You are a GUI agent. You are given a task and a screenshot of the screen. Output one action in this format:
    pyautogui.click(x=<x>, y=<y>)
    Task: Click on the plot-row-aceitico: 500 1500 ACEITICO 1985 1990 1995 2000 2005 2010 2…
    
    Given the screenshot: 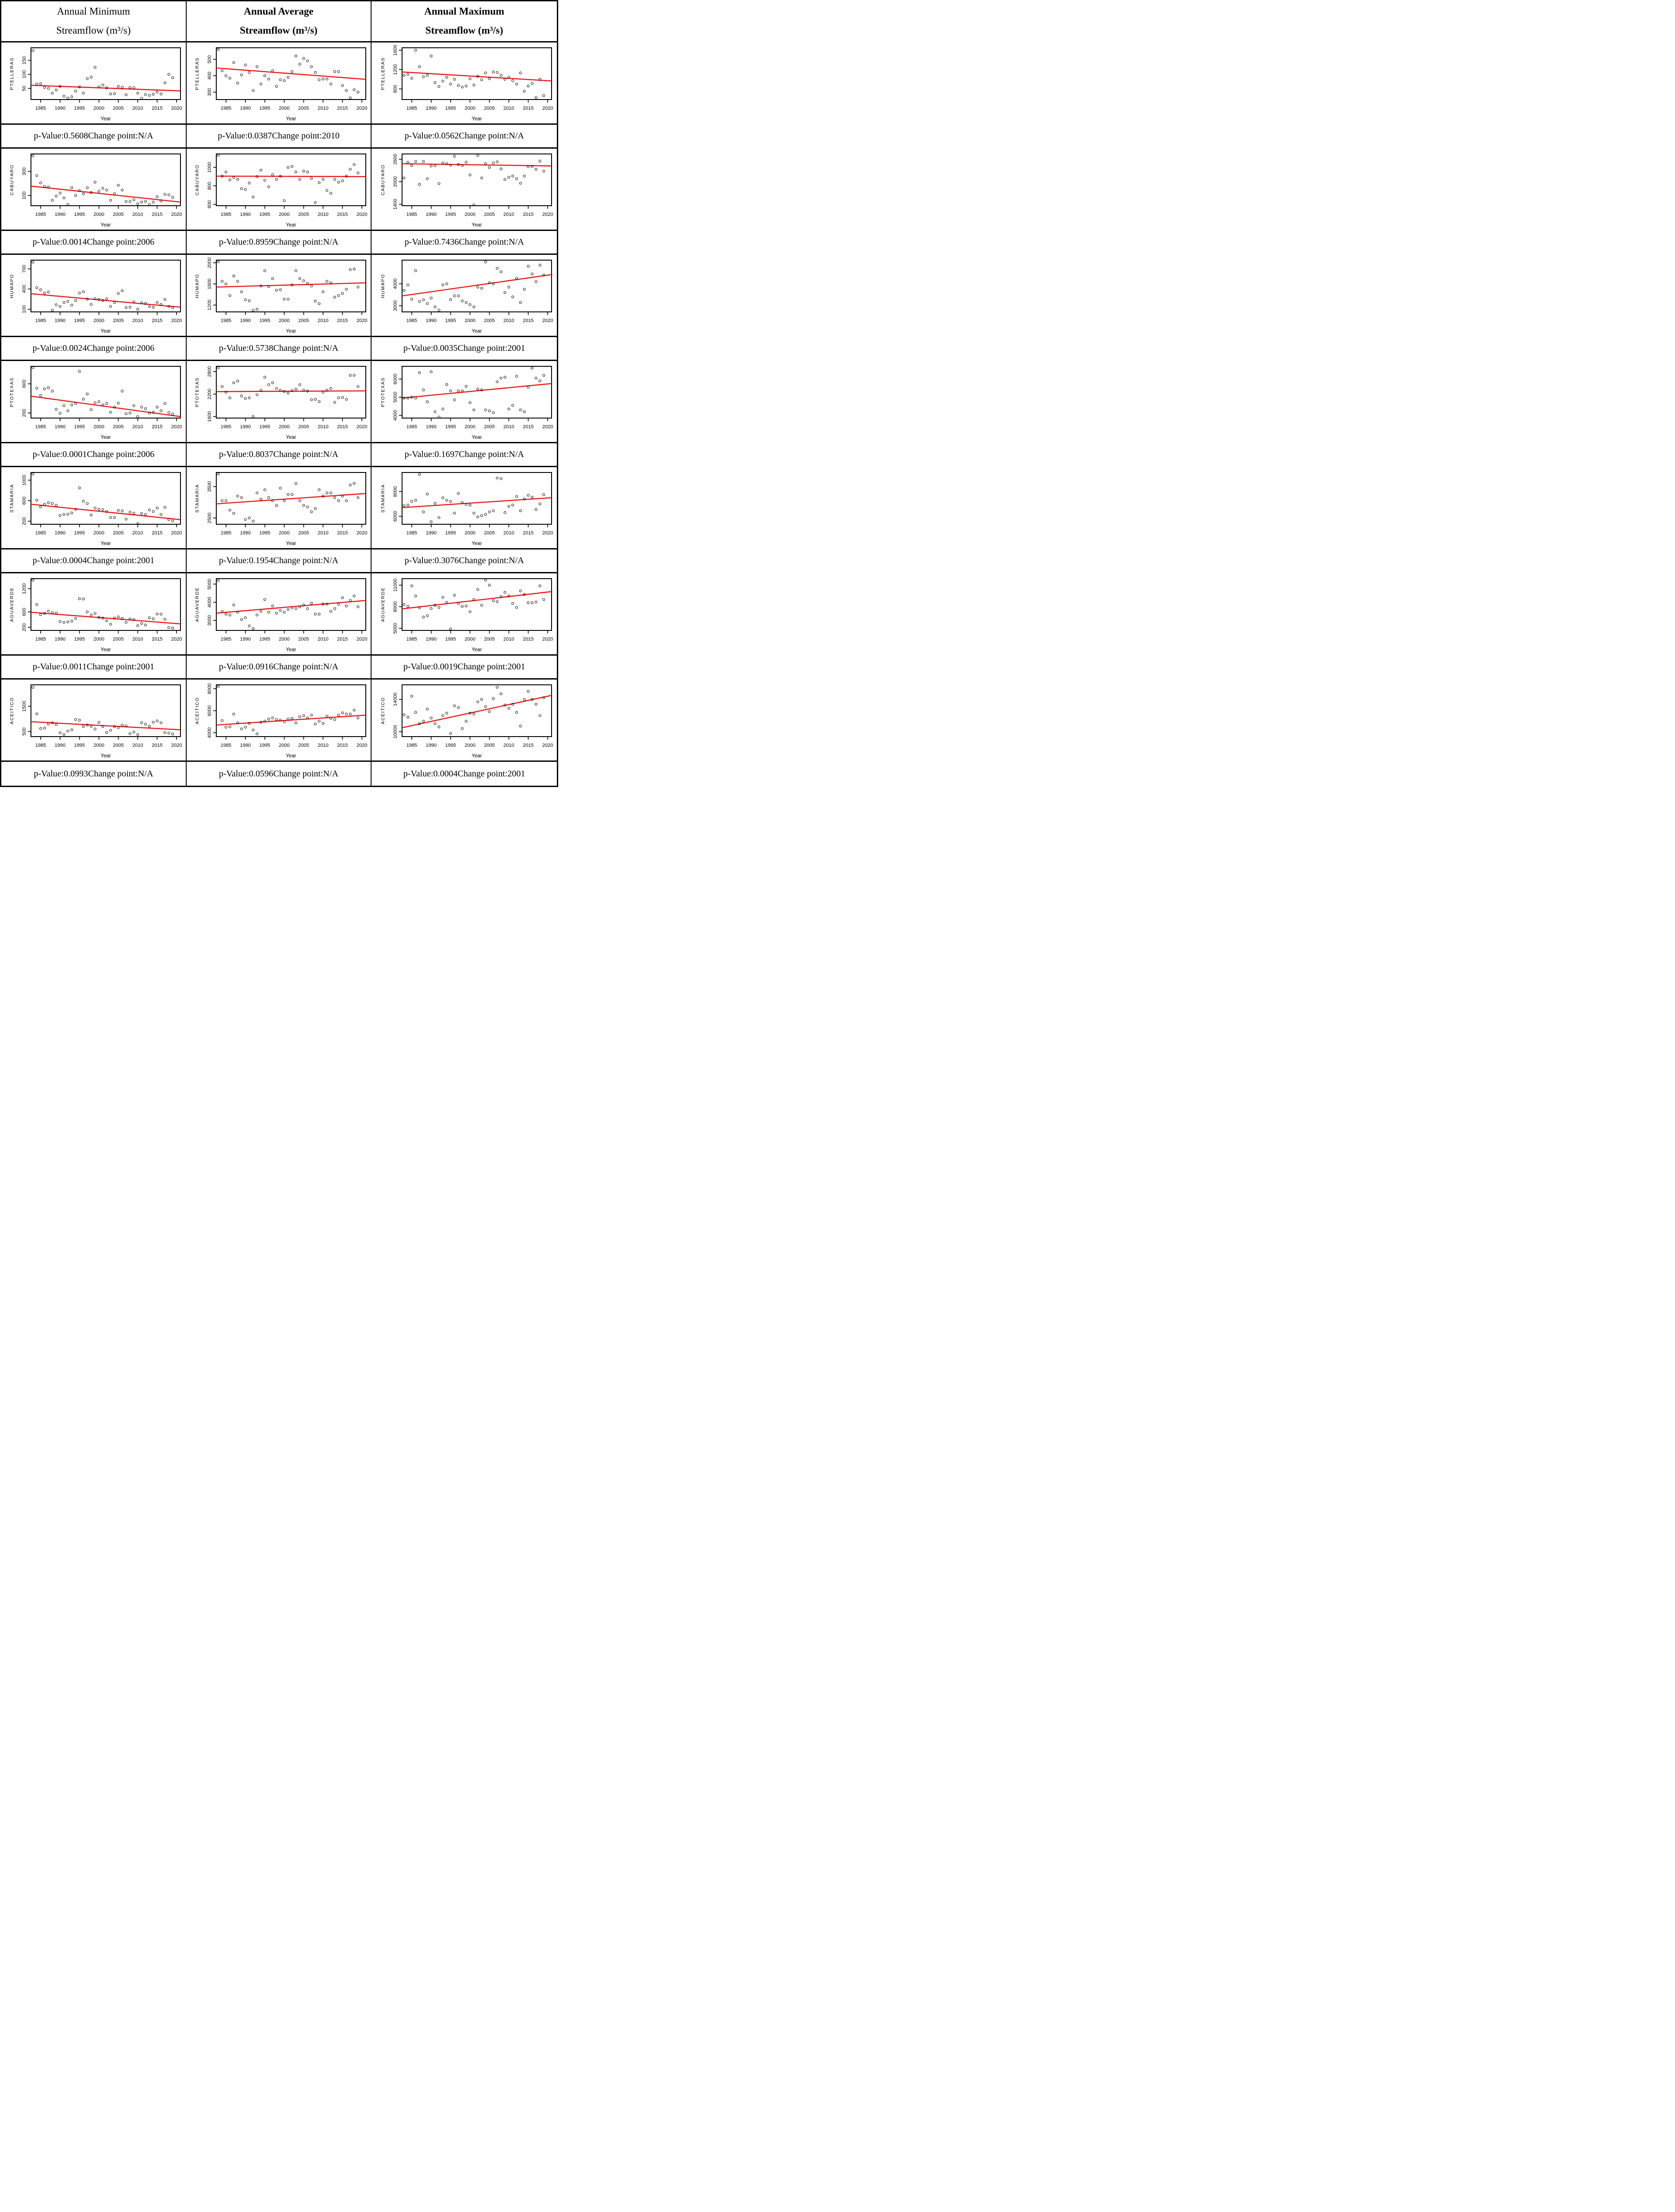 What is the action you would take?
    pyautogui.click(x=279, y=721)
    